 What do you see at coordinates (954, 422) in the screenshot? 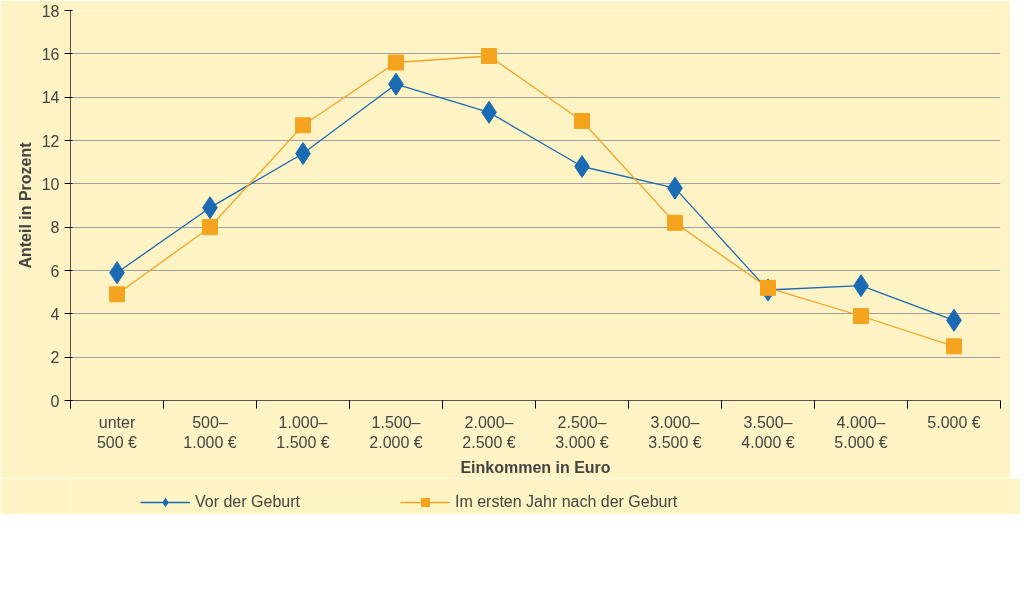
I see `x-tick-label: 5.000 €` at bounding box center [954, 422].